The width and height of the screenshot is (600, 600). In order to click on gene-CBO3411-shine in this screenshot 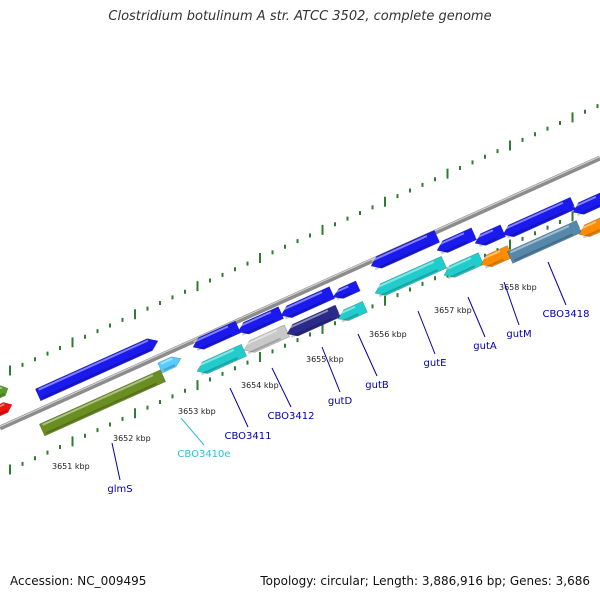, I will do `click(216, 358)`.